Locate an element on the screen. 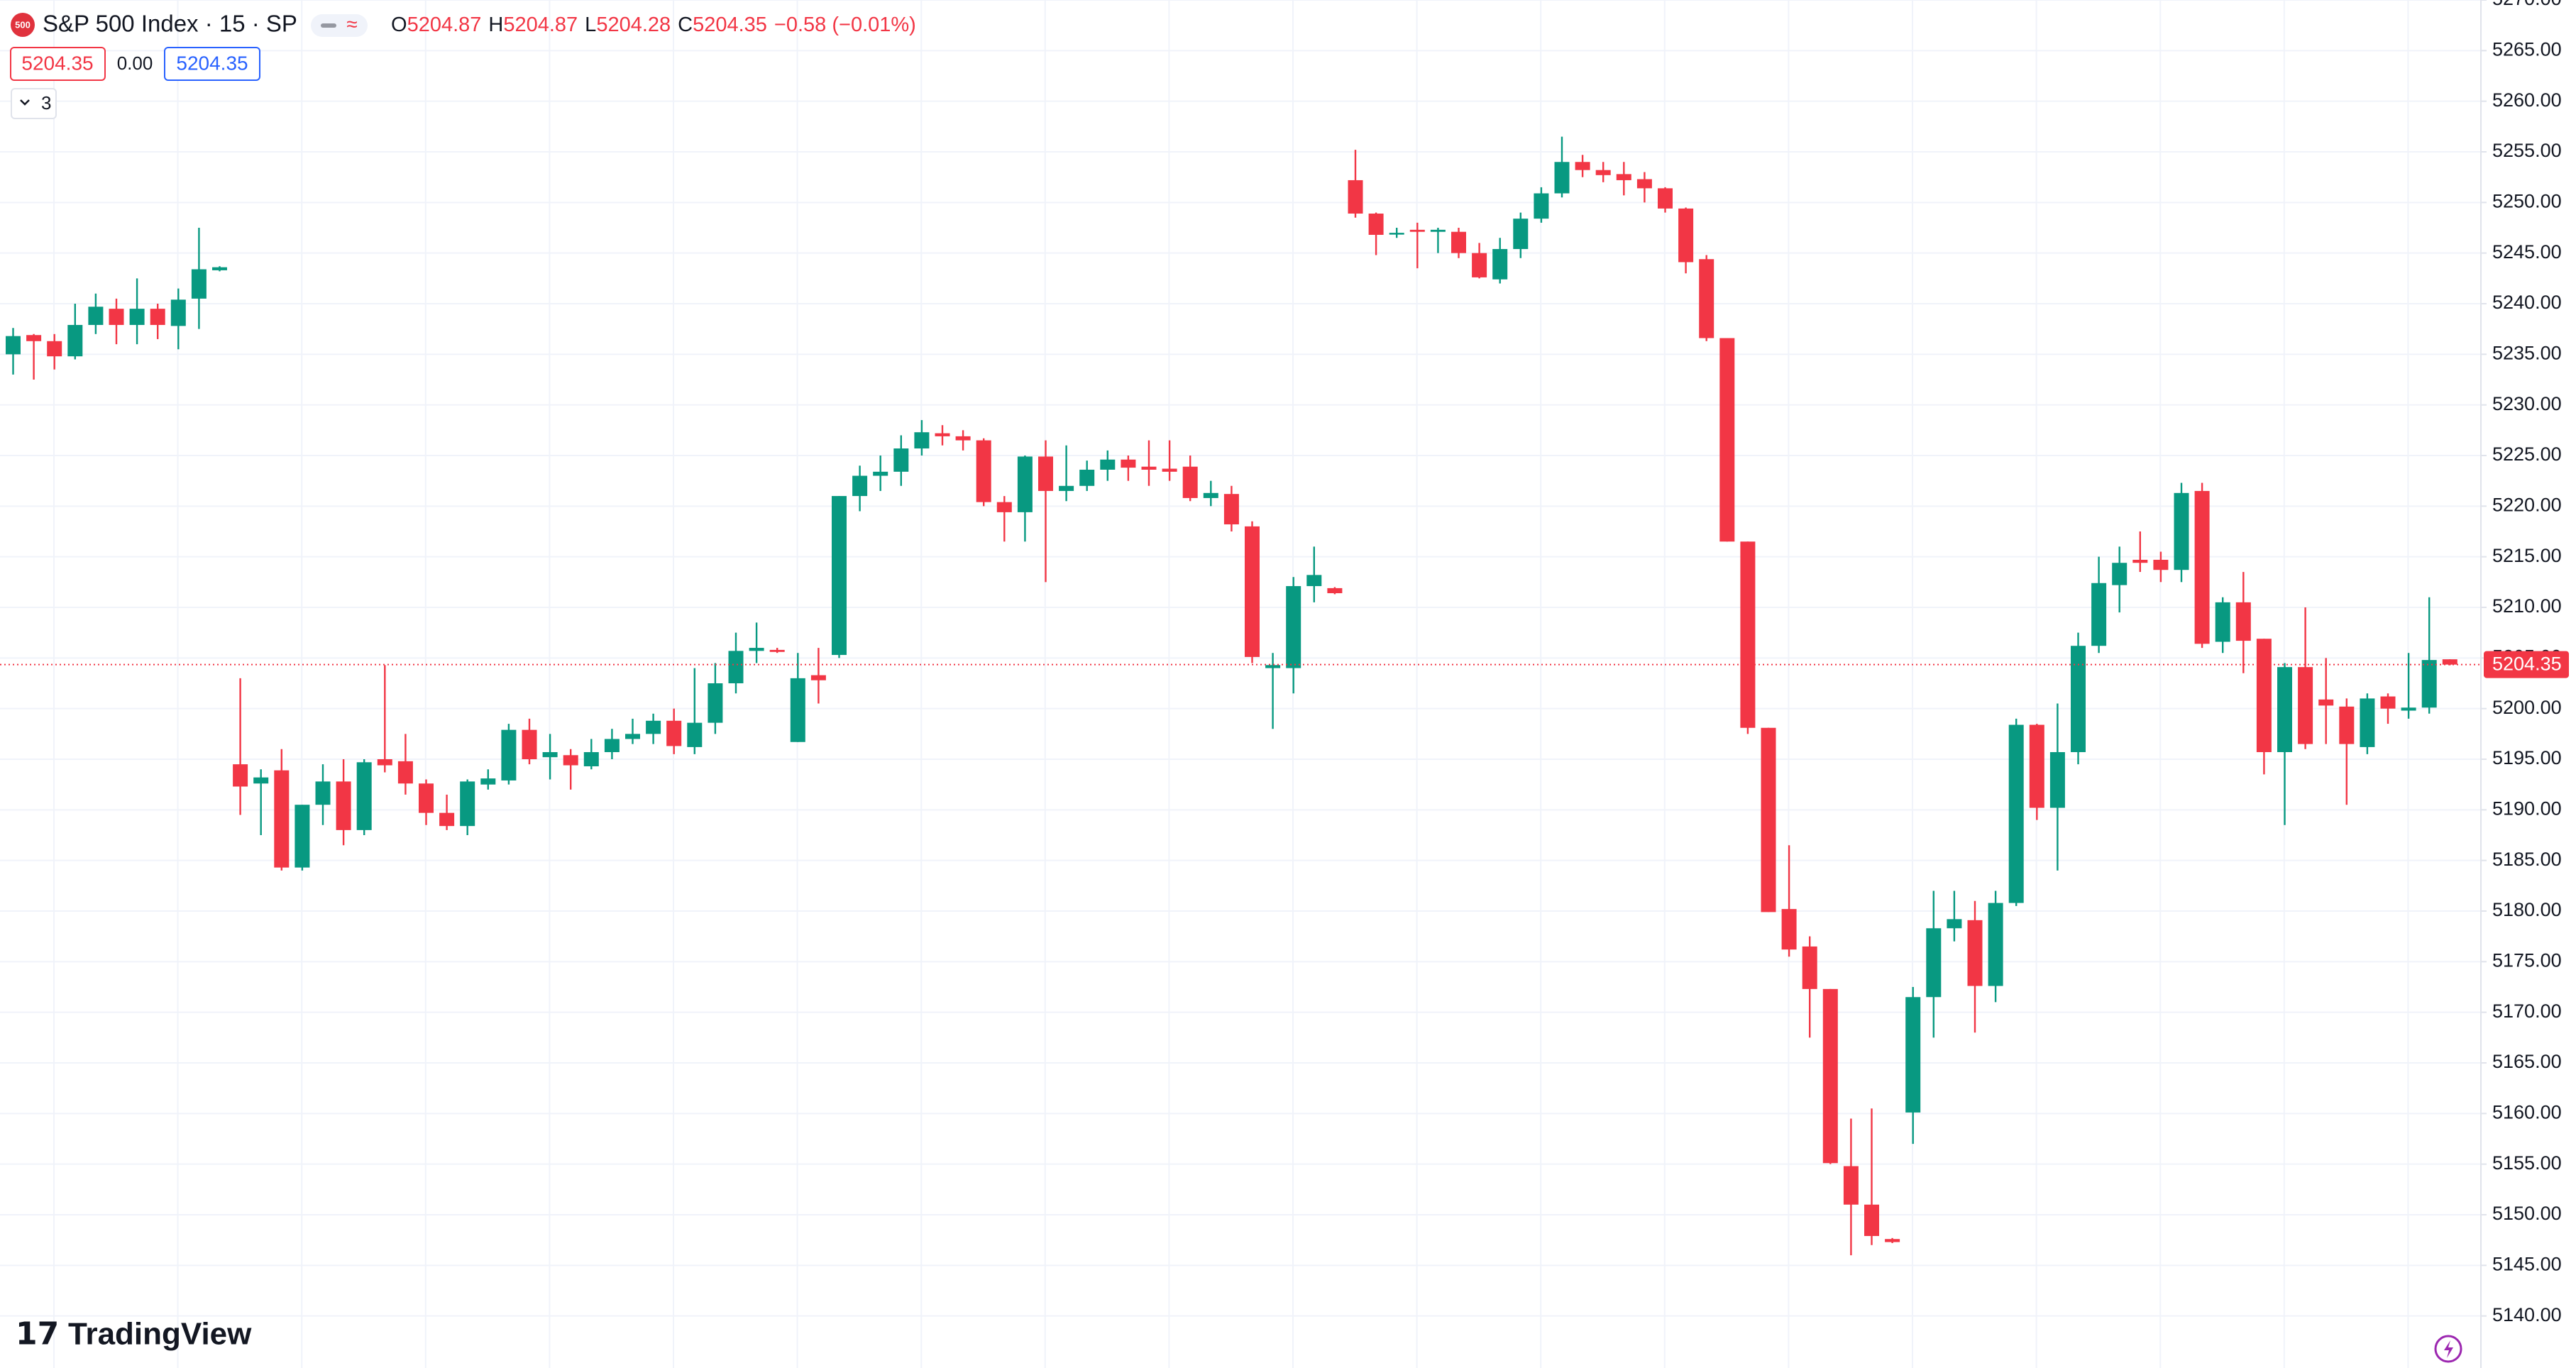 This screenshot has height=1368, width=2576. y-tick-label: 5200.00 is located at coordinates (2527, 708).